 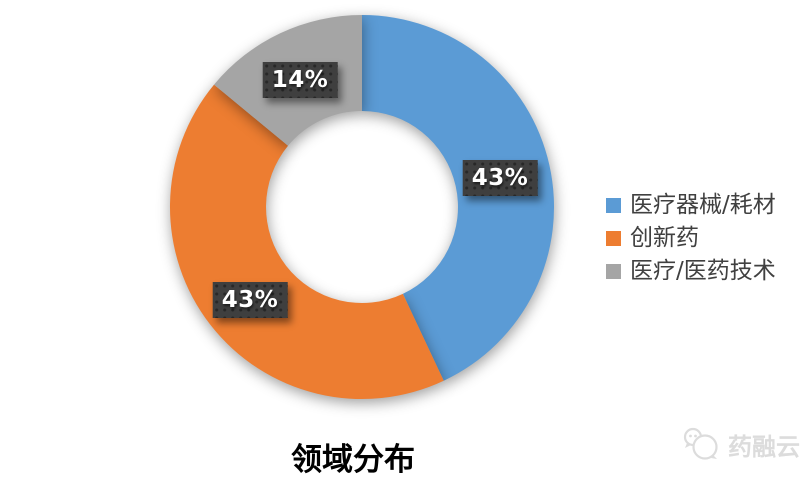 I want to click on watermark: 药融云, so click(x=740, y=444).